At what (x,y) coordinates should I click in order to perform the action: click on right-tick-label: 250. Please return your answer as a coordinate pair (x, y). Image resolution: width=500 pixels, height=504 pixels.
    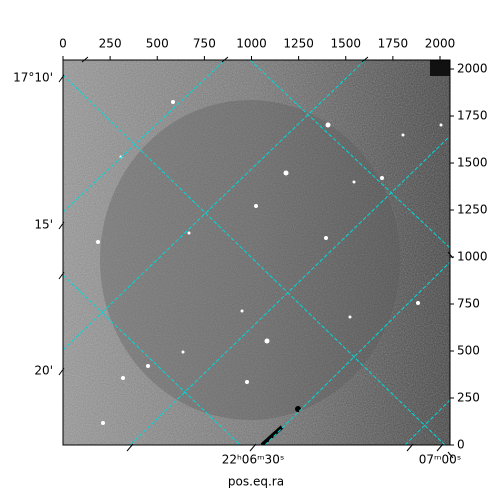
    Looking at the image, I should click on (468, 398).